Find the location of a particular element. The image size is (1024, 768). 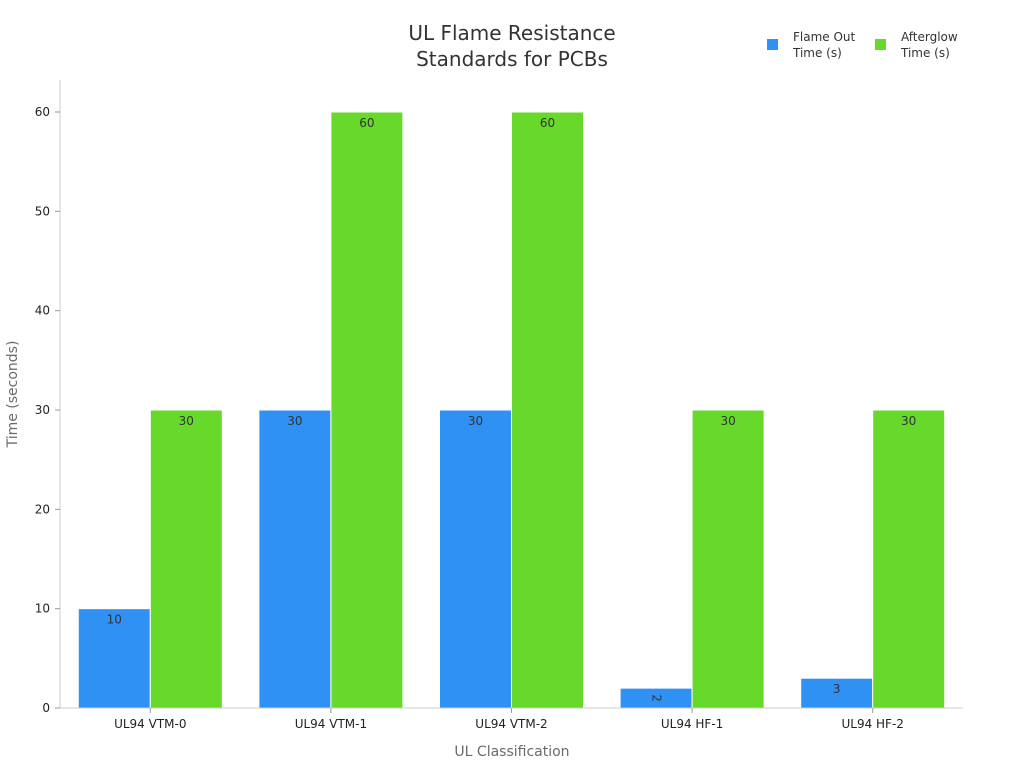

x-axis-title: UL Classification is located at coordinates (511, 752).